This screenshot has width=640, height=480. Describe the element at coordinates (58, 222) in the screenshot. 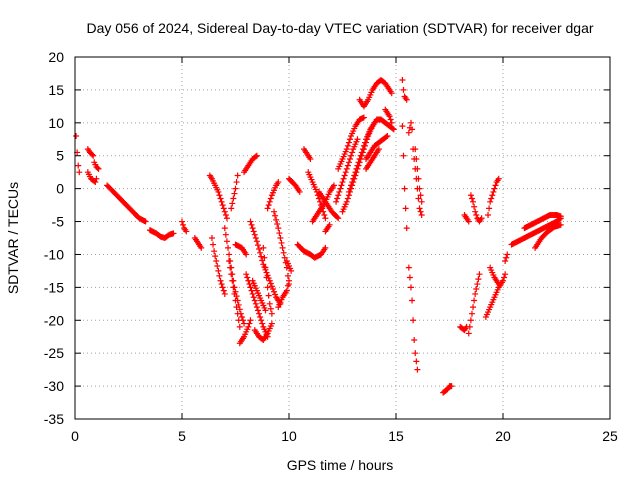

I see `y-tick-label: -5` at that location.